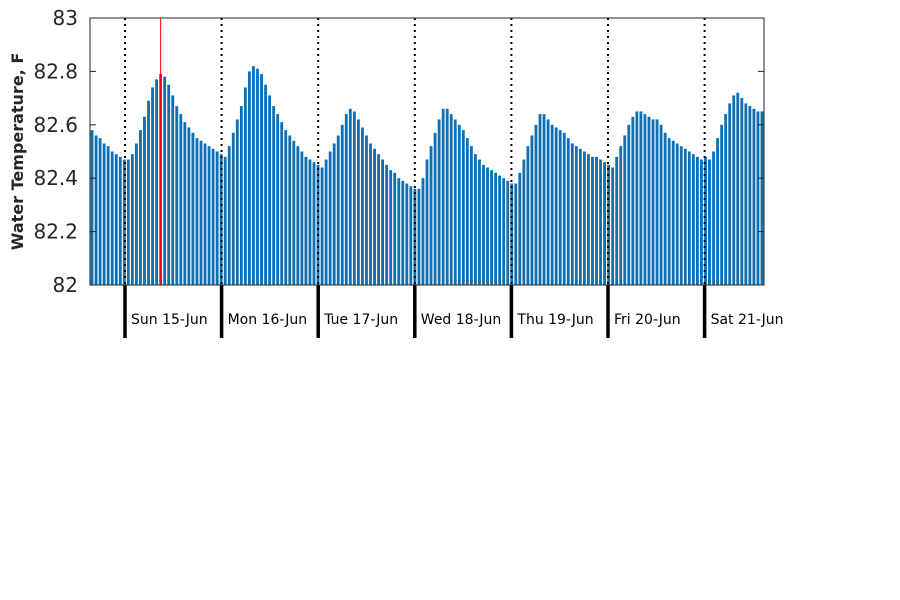  I want to click on y-axis-title: Water Temperature, F, so click(17, 152).